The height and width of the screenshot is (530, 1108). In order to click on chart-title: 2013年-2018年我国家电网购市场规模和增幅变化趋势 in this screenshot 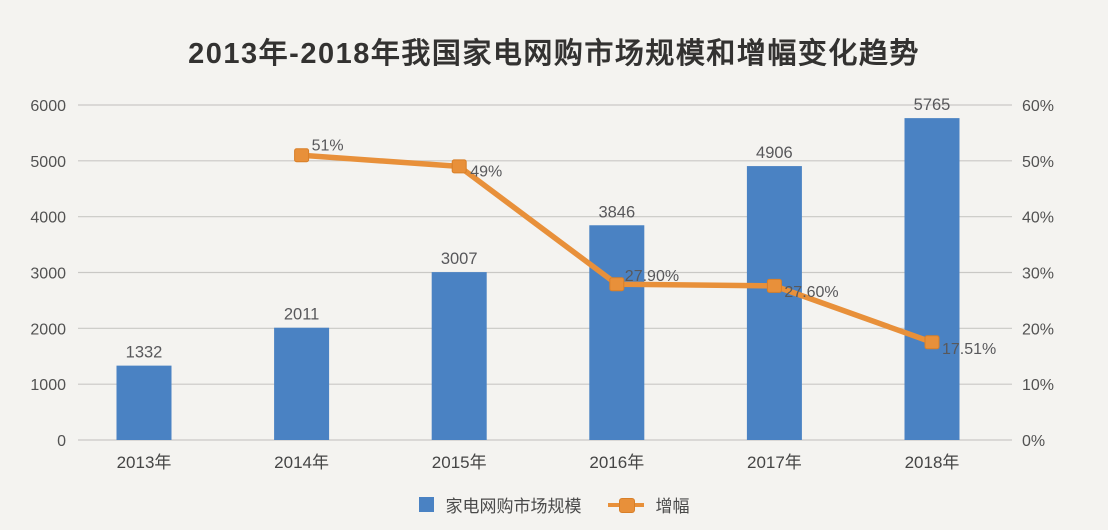, I will do `click(554, 54)`.